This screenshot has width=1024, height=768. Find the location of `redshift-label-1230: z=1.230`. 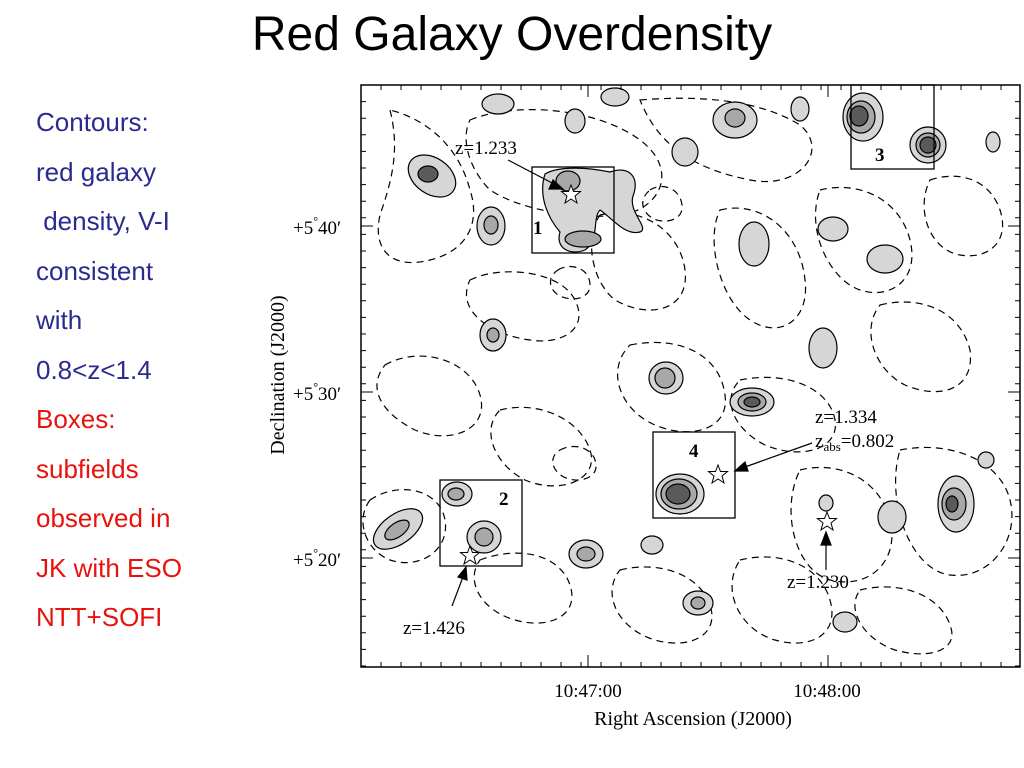

redshift-label-1230: z=1.230 is located at coordinates (818, 582).